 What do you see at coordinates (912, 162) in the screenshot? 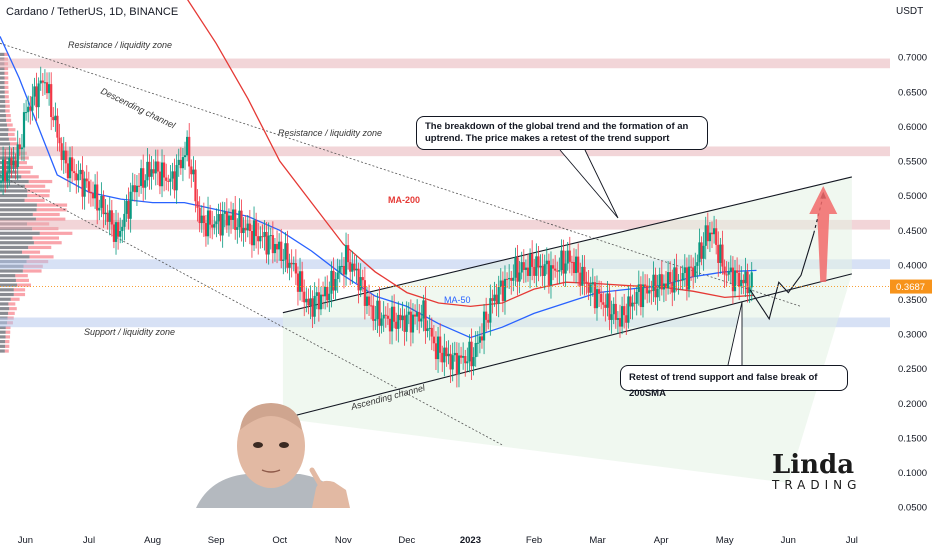
I see `y-tick-label: 0.5500` at bounding box center [912, 162].